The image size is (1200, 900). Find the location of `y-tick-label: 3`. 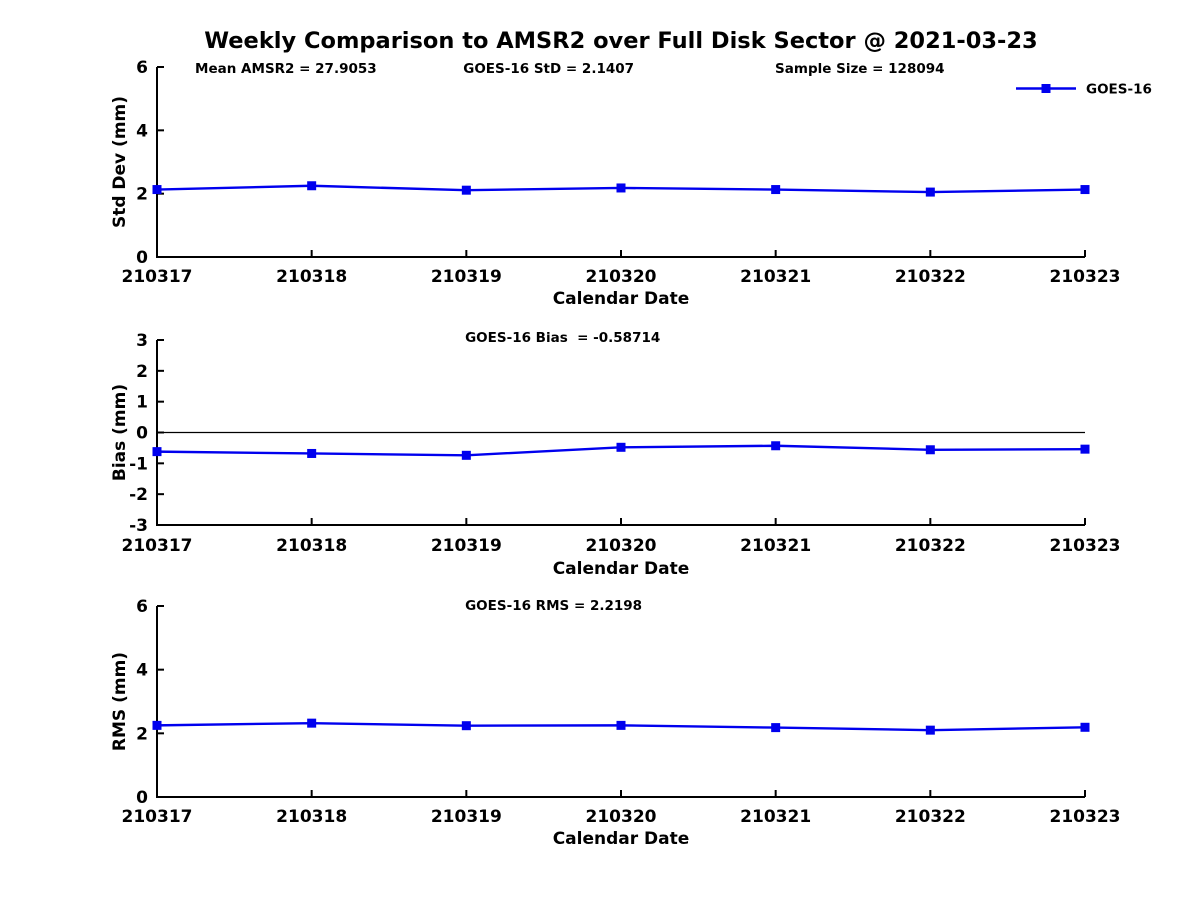

y-tick-label: 3 is located at coordinates (142, 341).